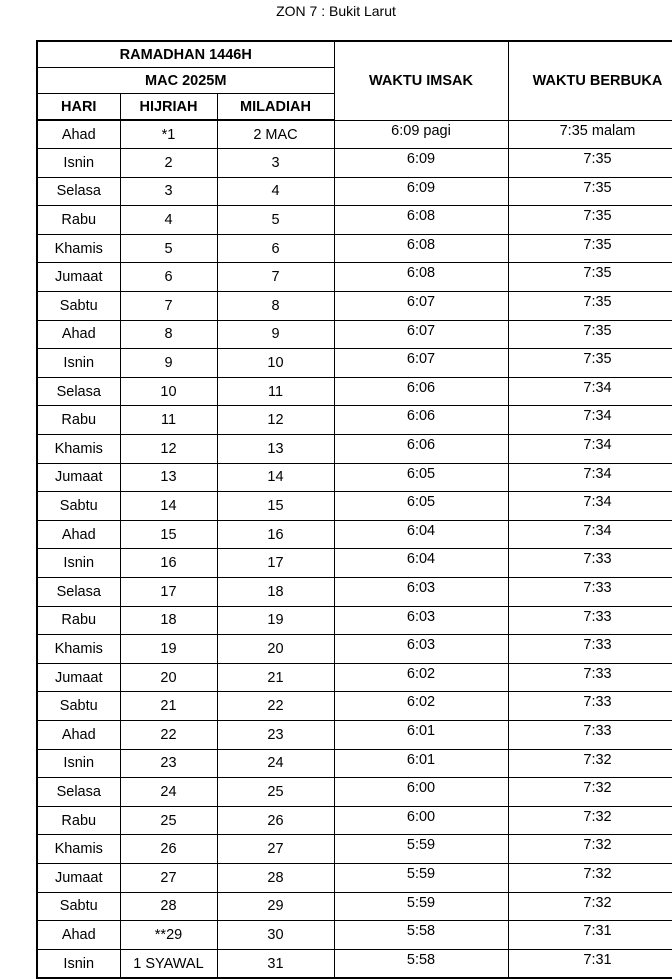 Image resolution: width=672 pixels, height=979 pixels. Describe the element at coordinates (168, 935) in the screenshot. I see `cell-hijriah: **29` at that location.